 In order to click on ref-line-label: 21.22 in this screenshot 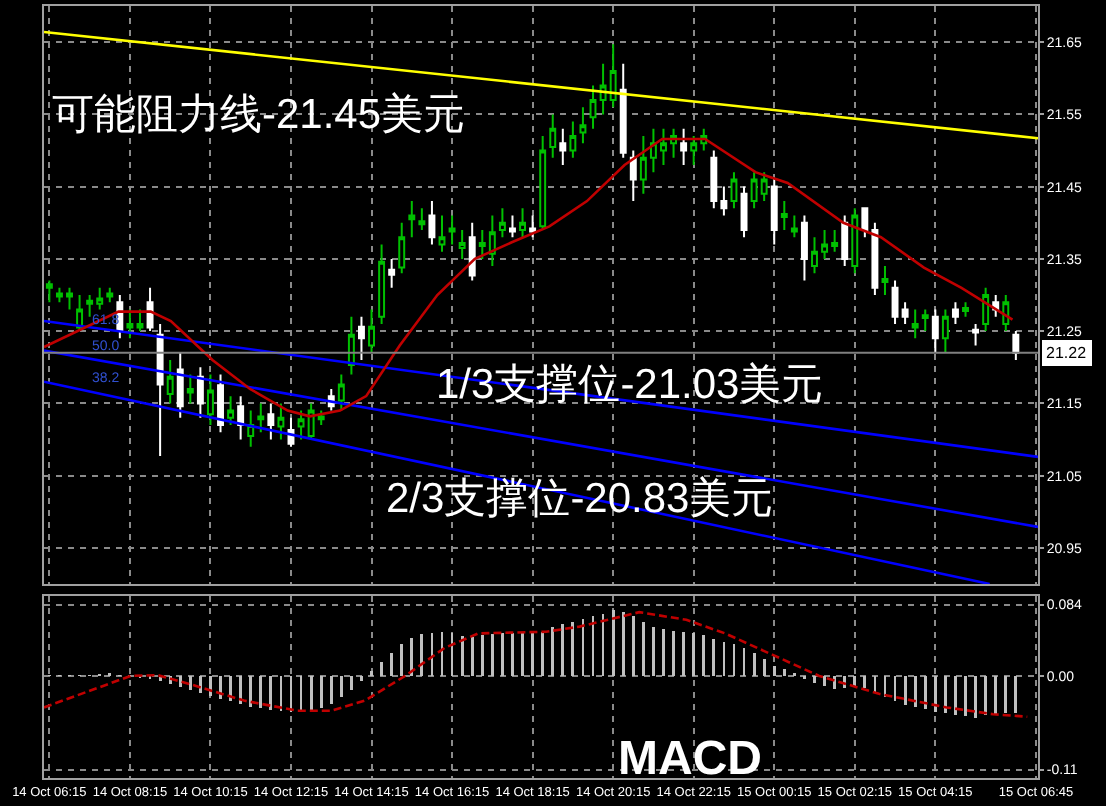, I will do `click(1067, 353)`.